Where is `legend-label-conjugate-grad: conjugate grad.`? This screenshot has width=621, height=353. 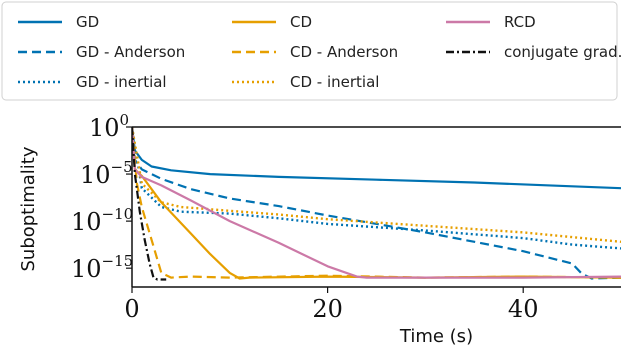
legend-label-conjugate-grad: conjugate grad. is located at coordinates (562, 52).